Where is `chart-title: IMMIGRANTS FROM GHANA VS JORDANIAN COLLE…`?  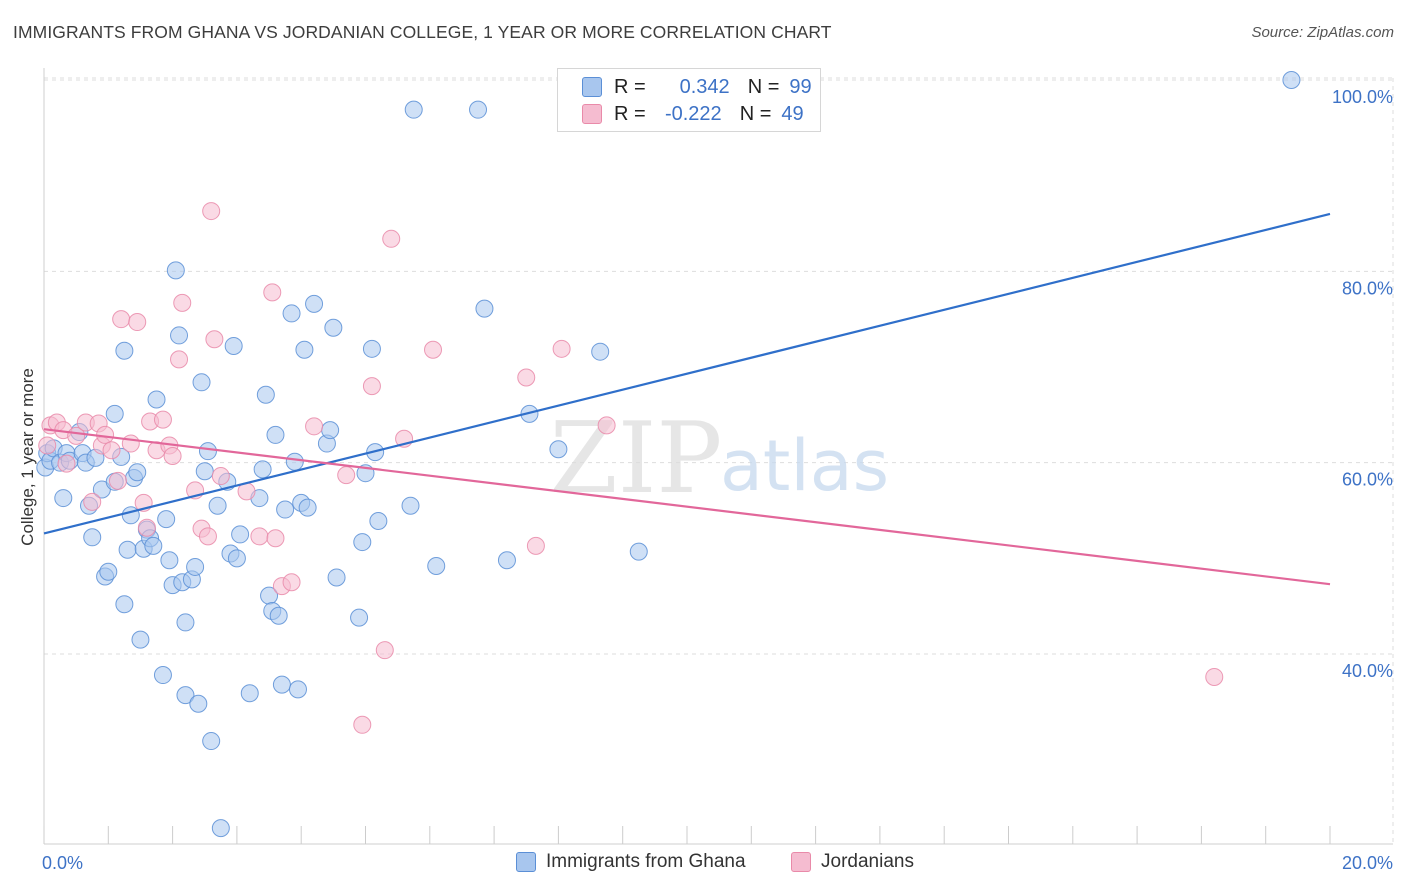 chart-title: IMMIGRANTS FROM GHANA VS JORDANIAN COLLE… is located at coordinates (422, 32).